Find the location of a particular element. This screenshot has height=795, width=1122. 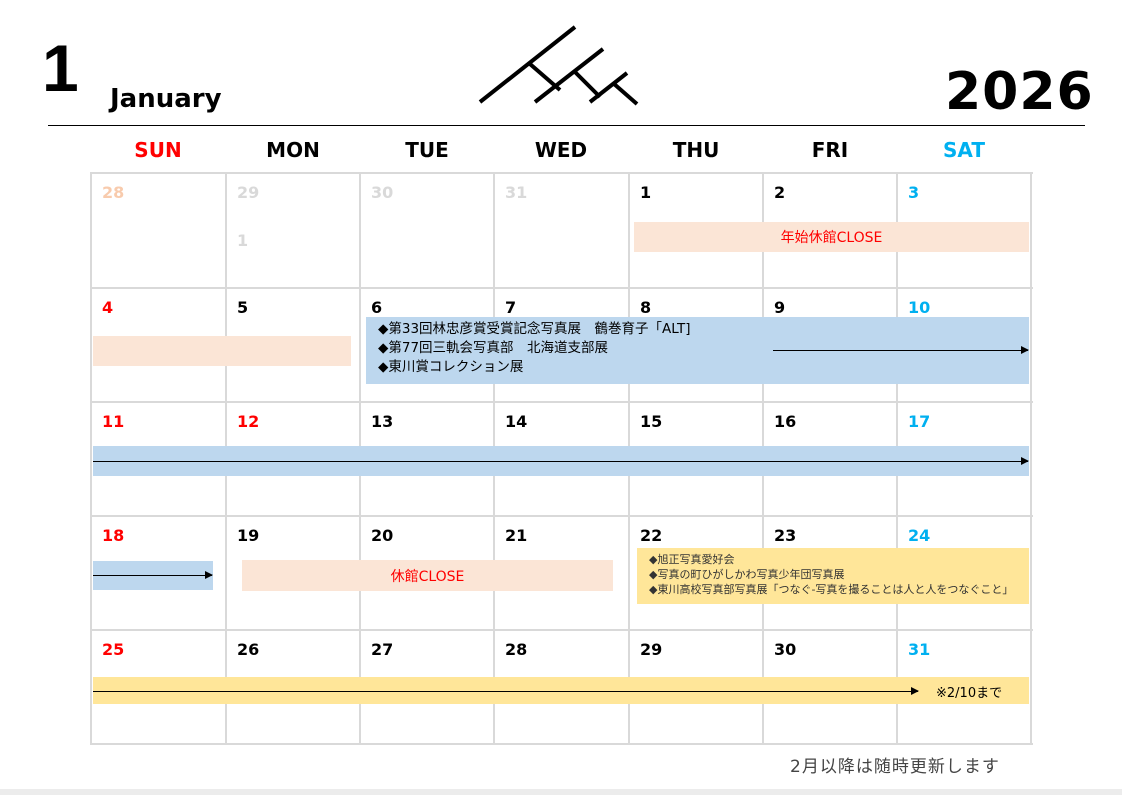

day-cell-number: 24 is located at coordinates (919, 535).